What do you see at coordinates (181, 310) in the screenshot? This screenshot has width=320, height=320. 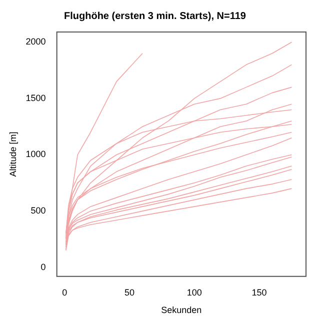 I see `x-axis-title: Sekunden` at bounding box center [181, 310].